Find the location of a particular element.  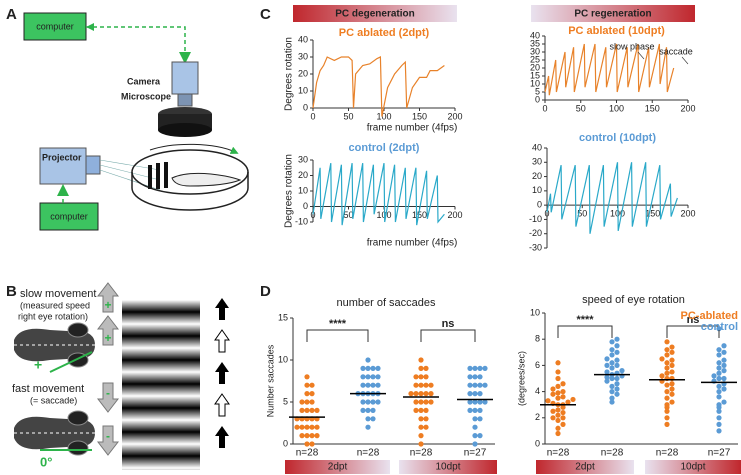

objective is located at coordinates (185, 130).